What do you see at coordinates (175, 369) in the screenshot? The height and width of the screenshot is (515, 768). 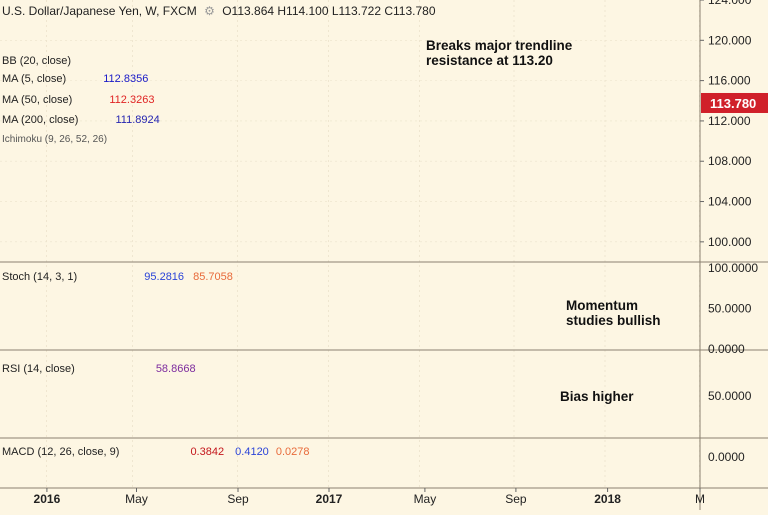 I see `rsi-value: 58.8668` at bounding box center [175, 369].